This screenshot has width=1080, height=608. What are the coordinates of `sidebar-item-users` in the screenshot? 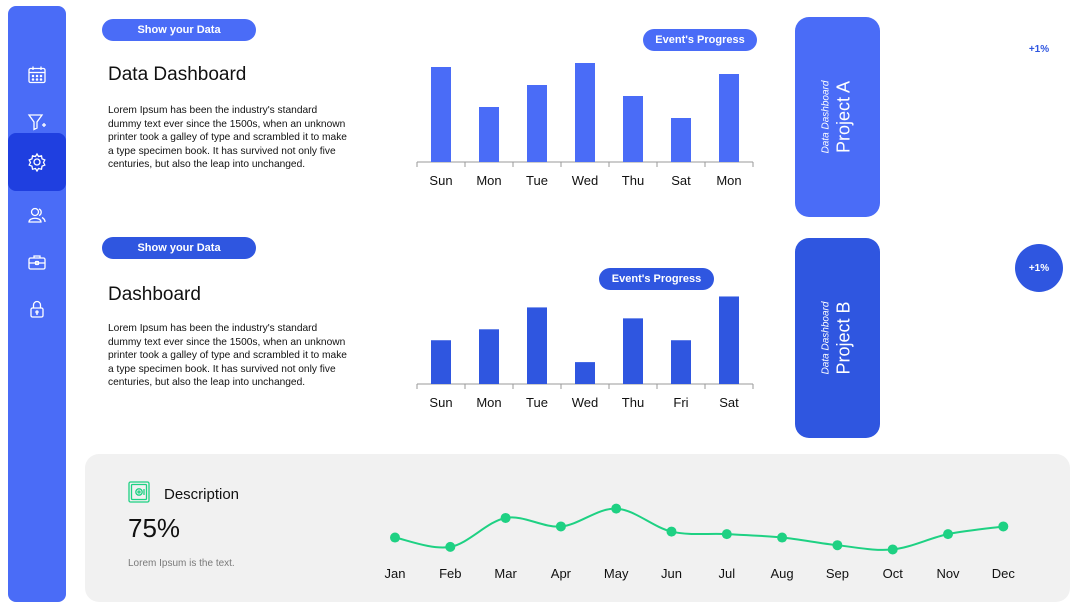 It's located at (37, 215).